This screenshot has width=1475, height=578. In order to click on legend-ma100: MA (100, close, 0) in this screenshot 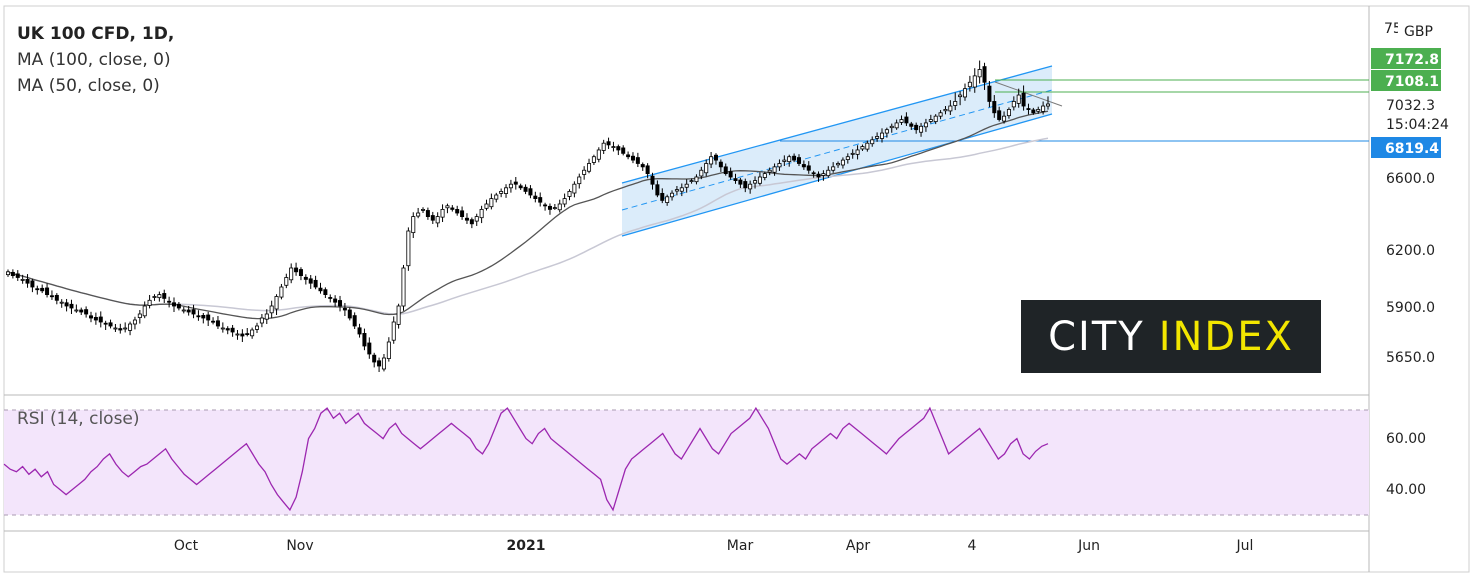, I will do `click(94, 60)`.